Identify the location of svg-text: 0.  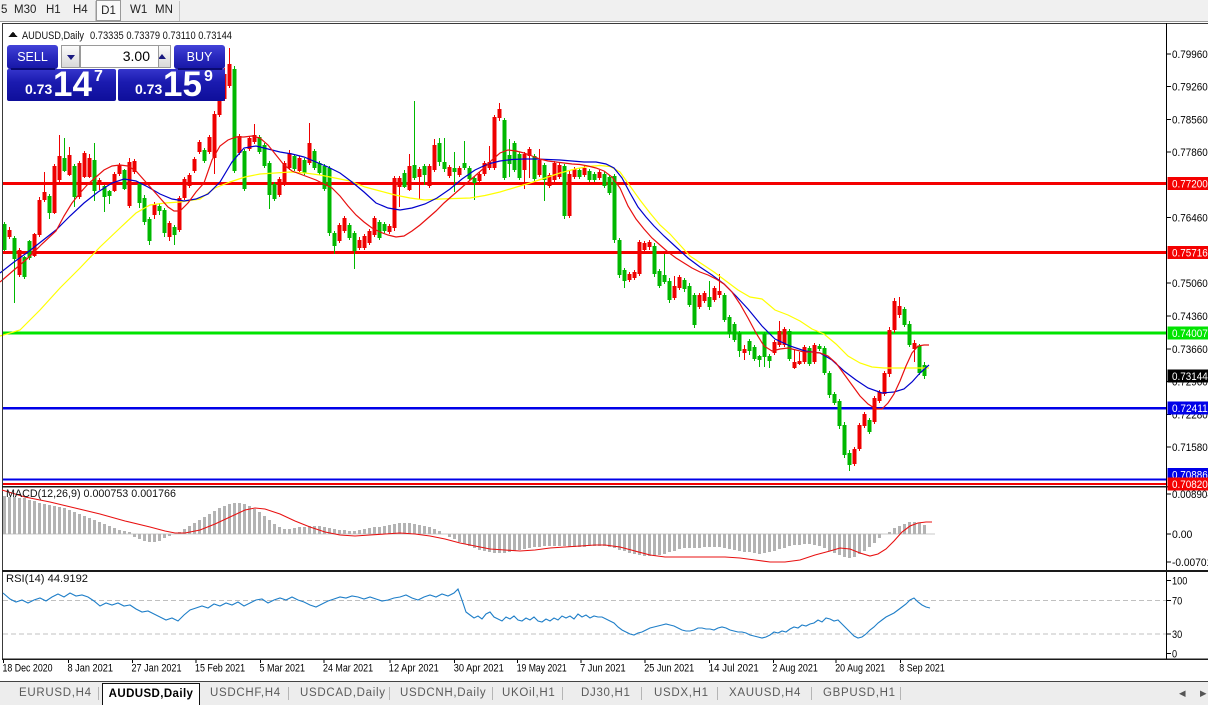
(1174, 655).